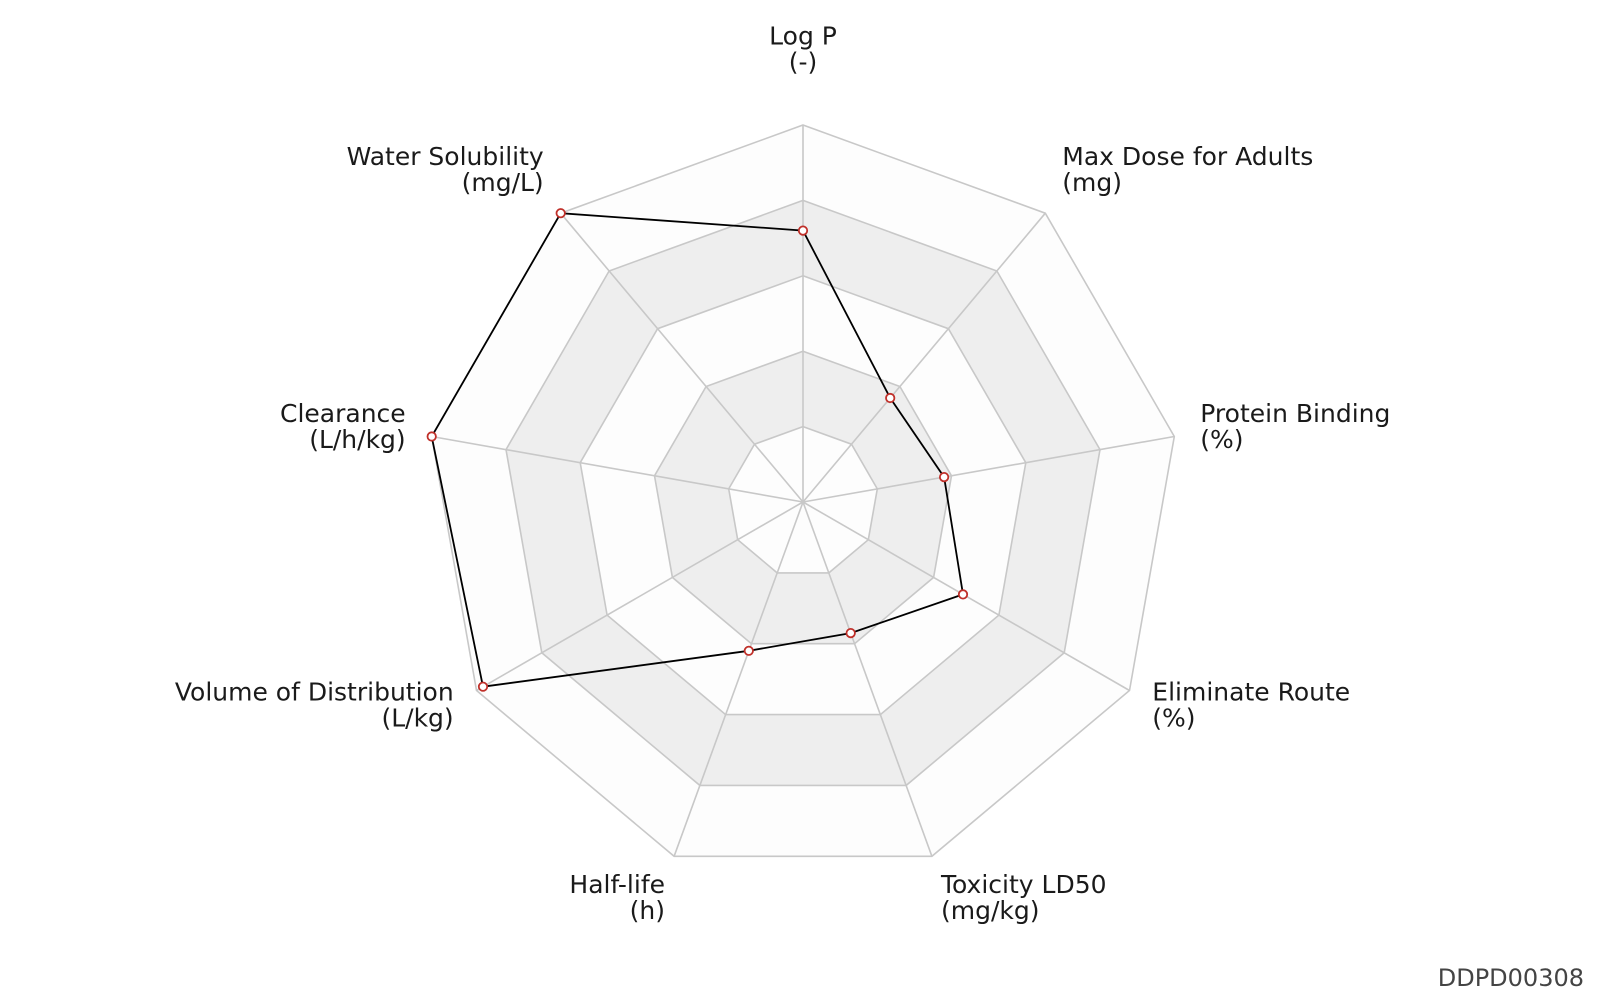 This screenshot has height=1000, width=1600. I want to click on axis-label-8: Clearance (L/h/kg), so click(343, 426).